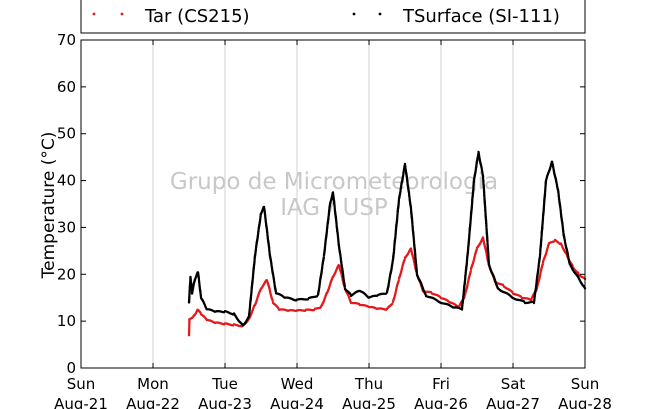  What do you see at coordinates (66, 40) in the screenshot?
I see `y-tick-label: 70` at bounding box center [66, 40].